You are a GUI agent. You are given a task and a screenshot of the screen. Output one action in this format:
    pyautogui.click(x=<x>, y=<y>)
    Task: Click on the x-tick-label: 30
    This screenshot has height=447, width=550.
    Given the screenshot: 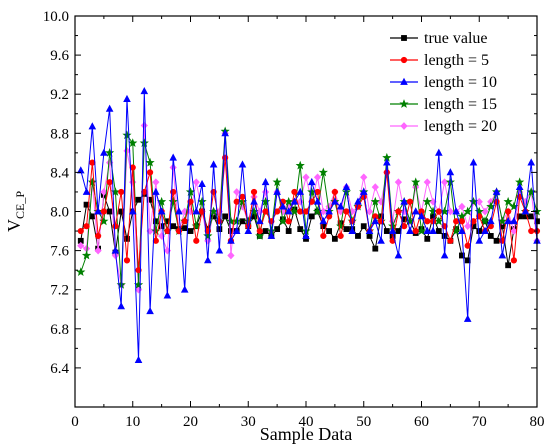 What is the action you would take?
    pyautogui.click(x=248, y=422)
    